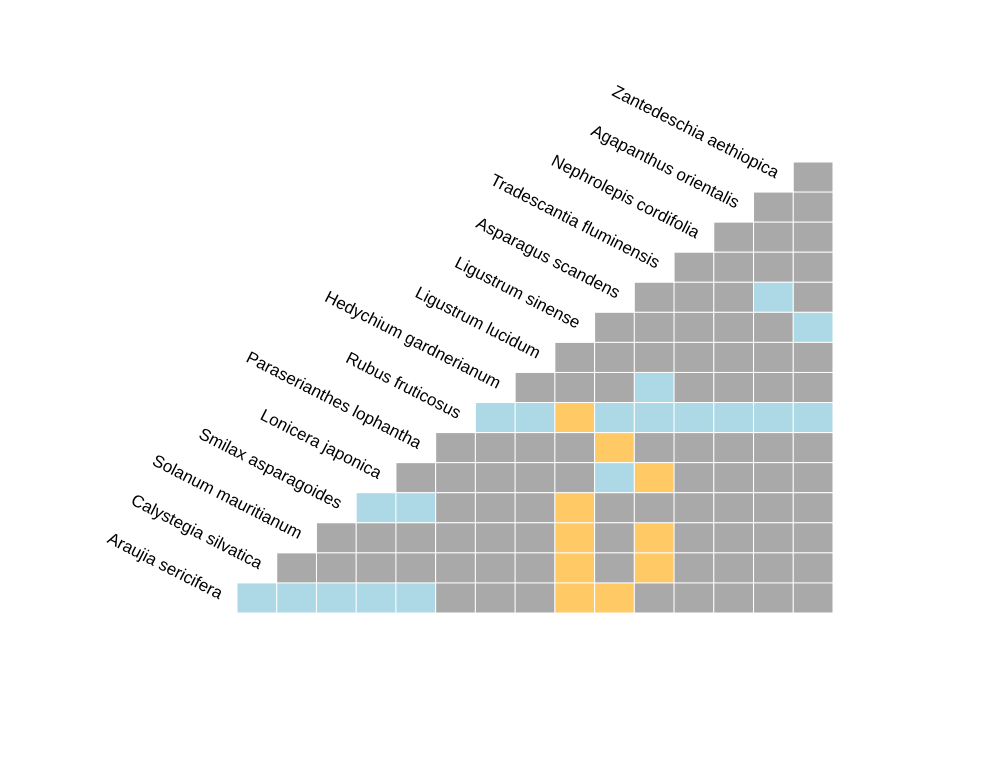 The image size is (1000, 771). What do you see at coordinates (575, 221) in the screenshot?
I see `species-label: Tradescantia fluminensis` at bounding box center [575, 221].